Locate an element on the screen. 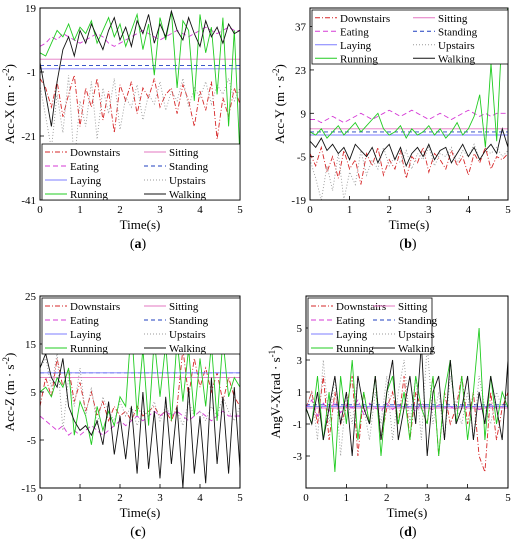 This screenshot has height=550, width=515. y-tick-label: 3 is located at coordinates (300, 361).